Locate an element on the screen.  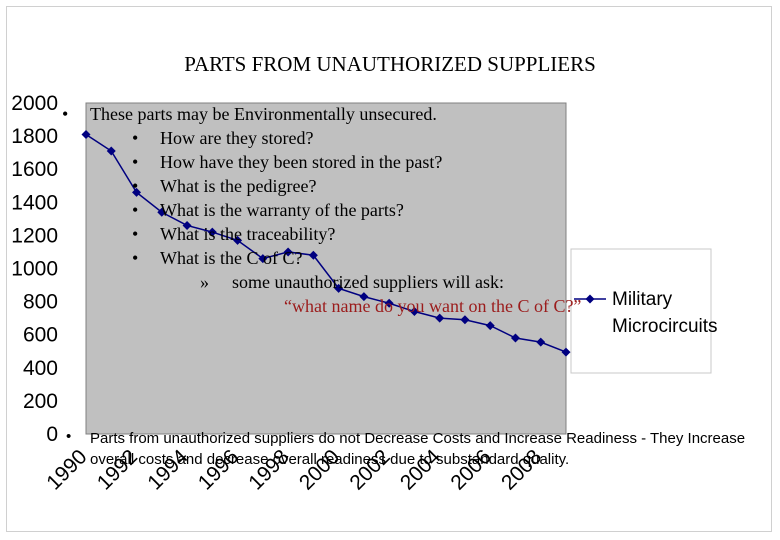
y-tick-label: 0 is located at coordinates (52, 434).